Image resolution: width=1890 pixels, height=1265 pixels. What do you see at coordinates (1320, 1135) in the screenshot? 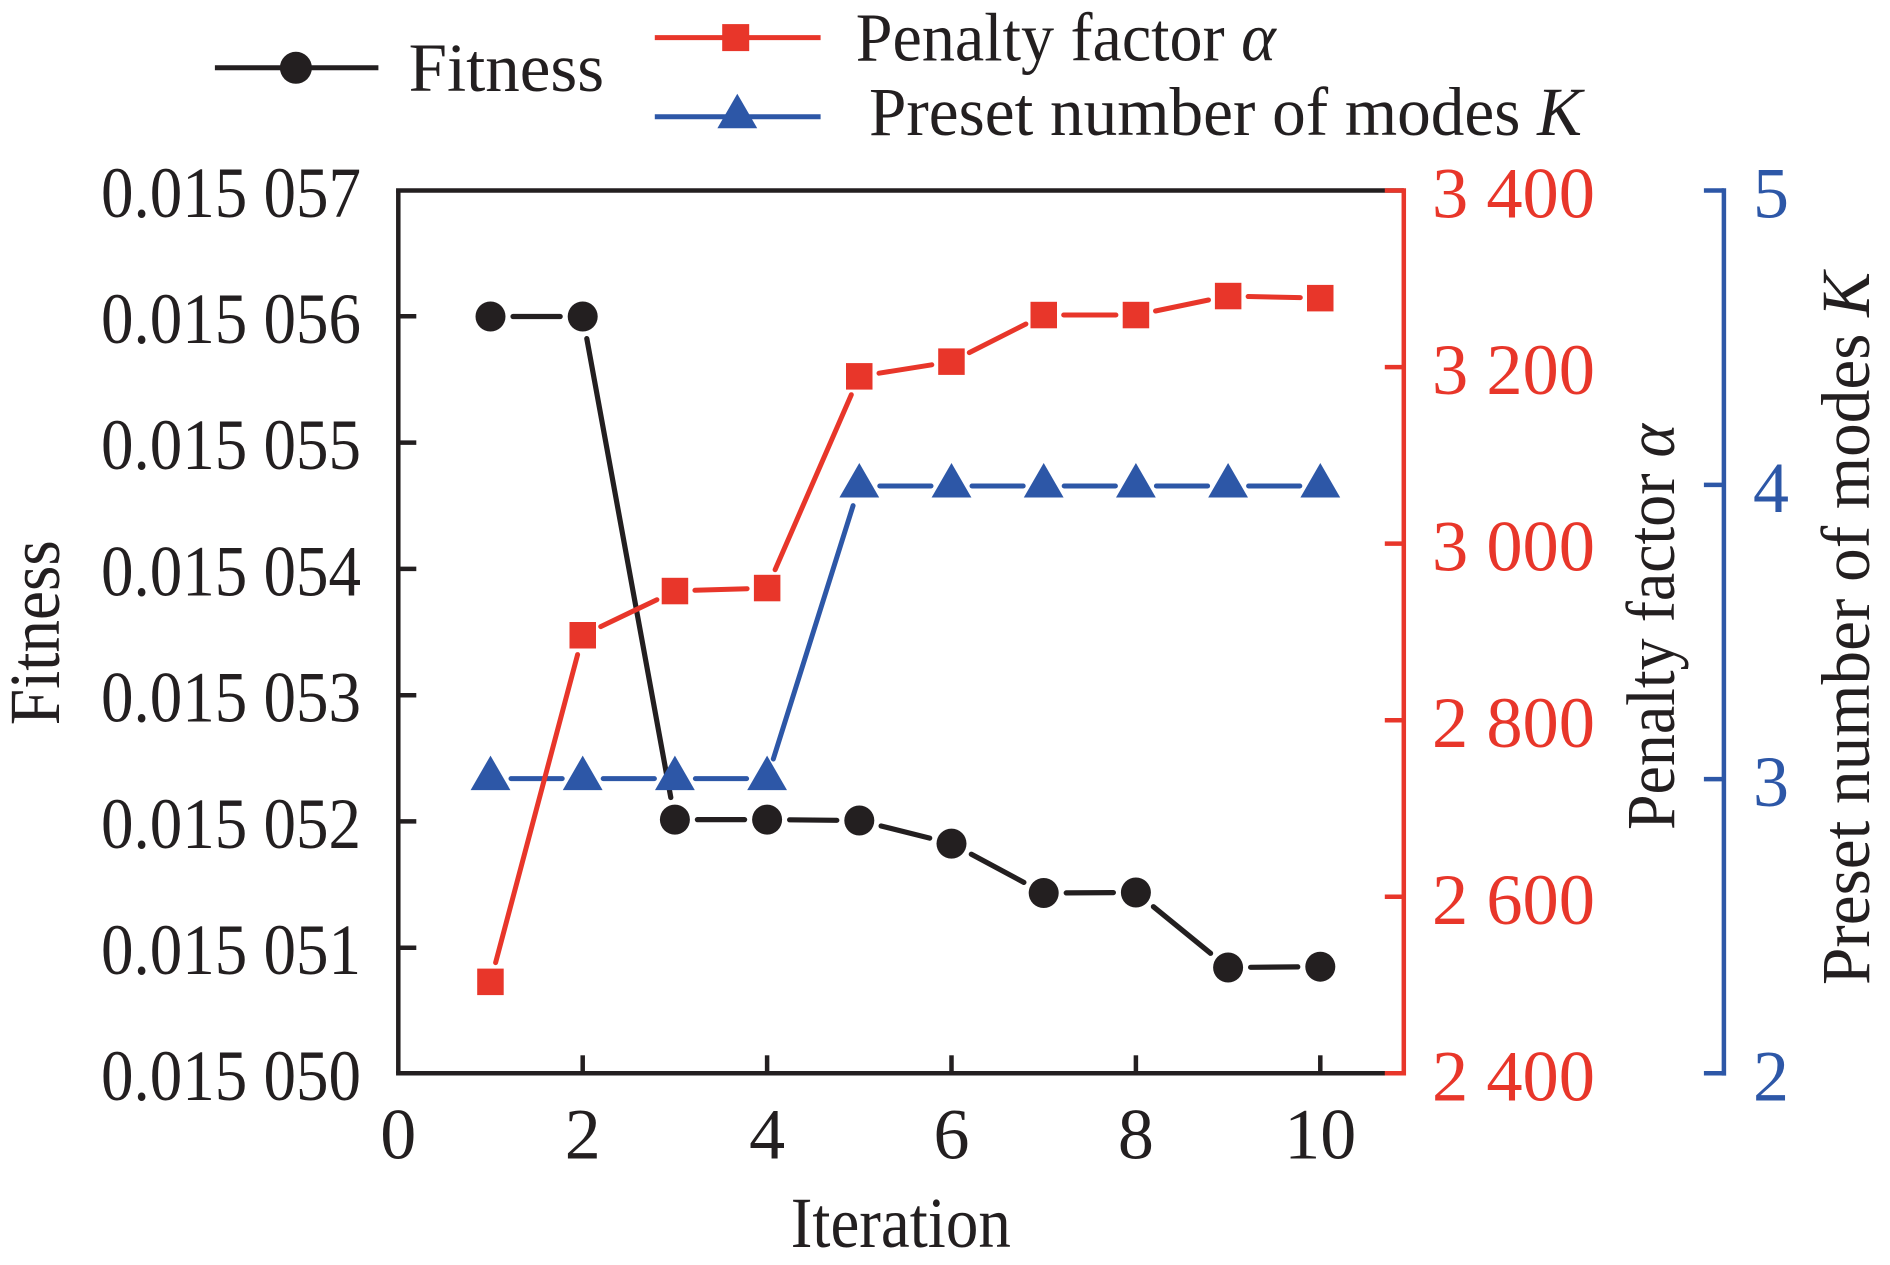
I see `svg-text: 10` at bounding box center [1320, 1135].